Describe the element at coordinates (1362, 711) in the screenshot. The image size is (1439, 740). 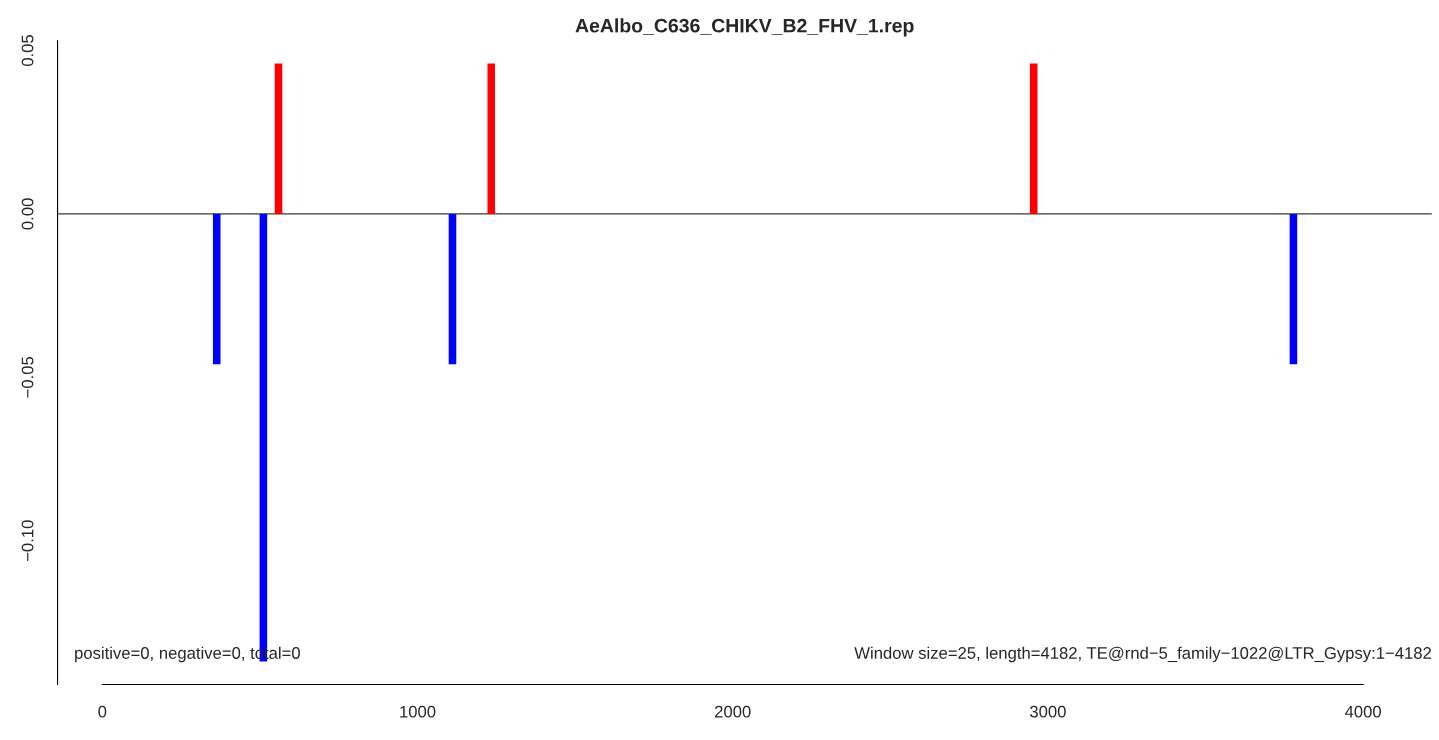
I see `x-tick-label: 4000` at that location.